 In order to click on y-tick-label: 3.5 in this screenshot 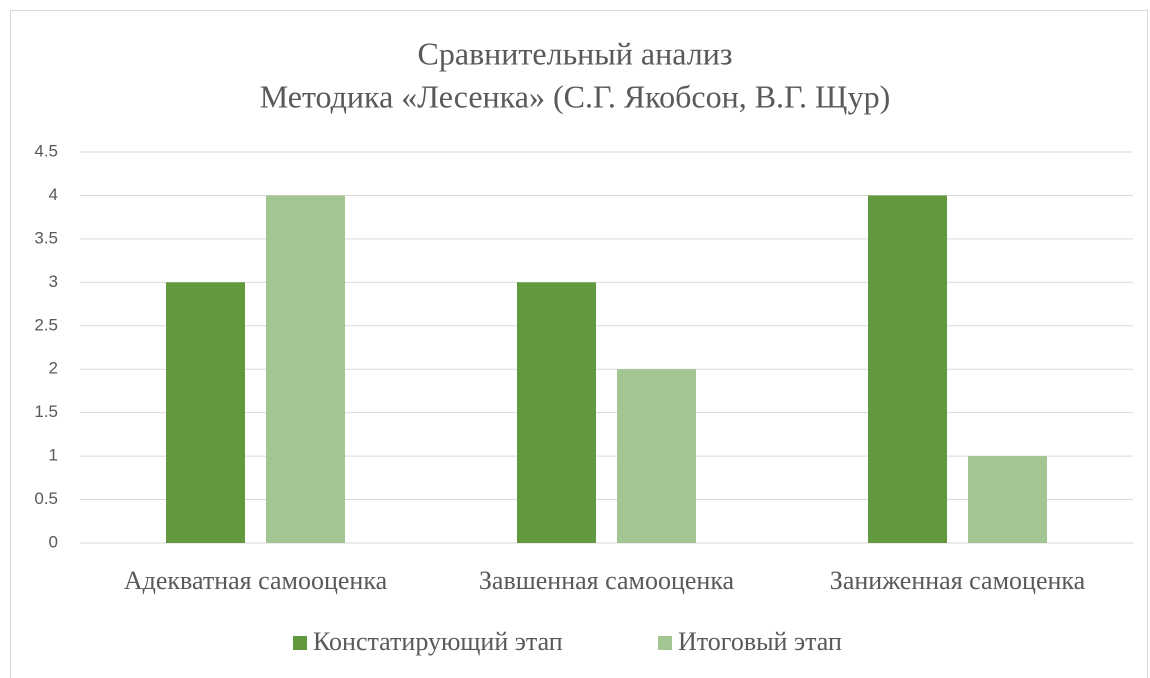, I will do `click(46, 237)`.